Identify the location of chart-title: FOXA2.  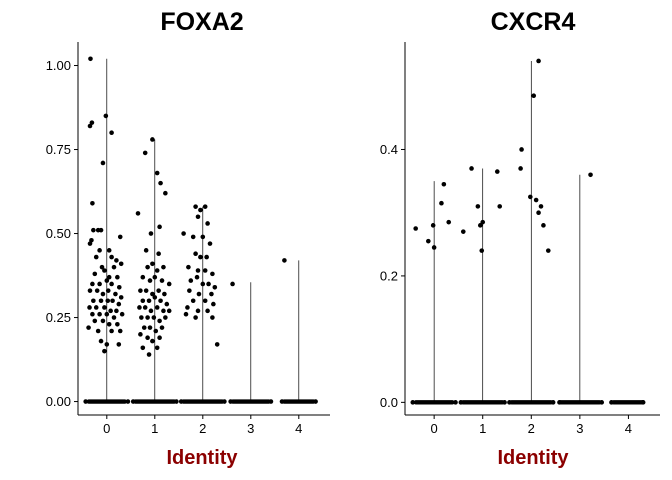
(201, 22).